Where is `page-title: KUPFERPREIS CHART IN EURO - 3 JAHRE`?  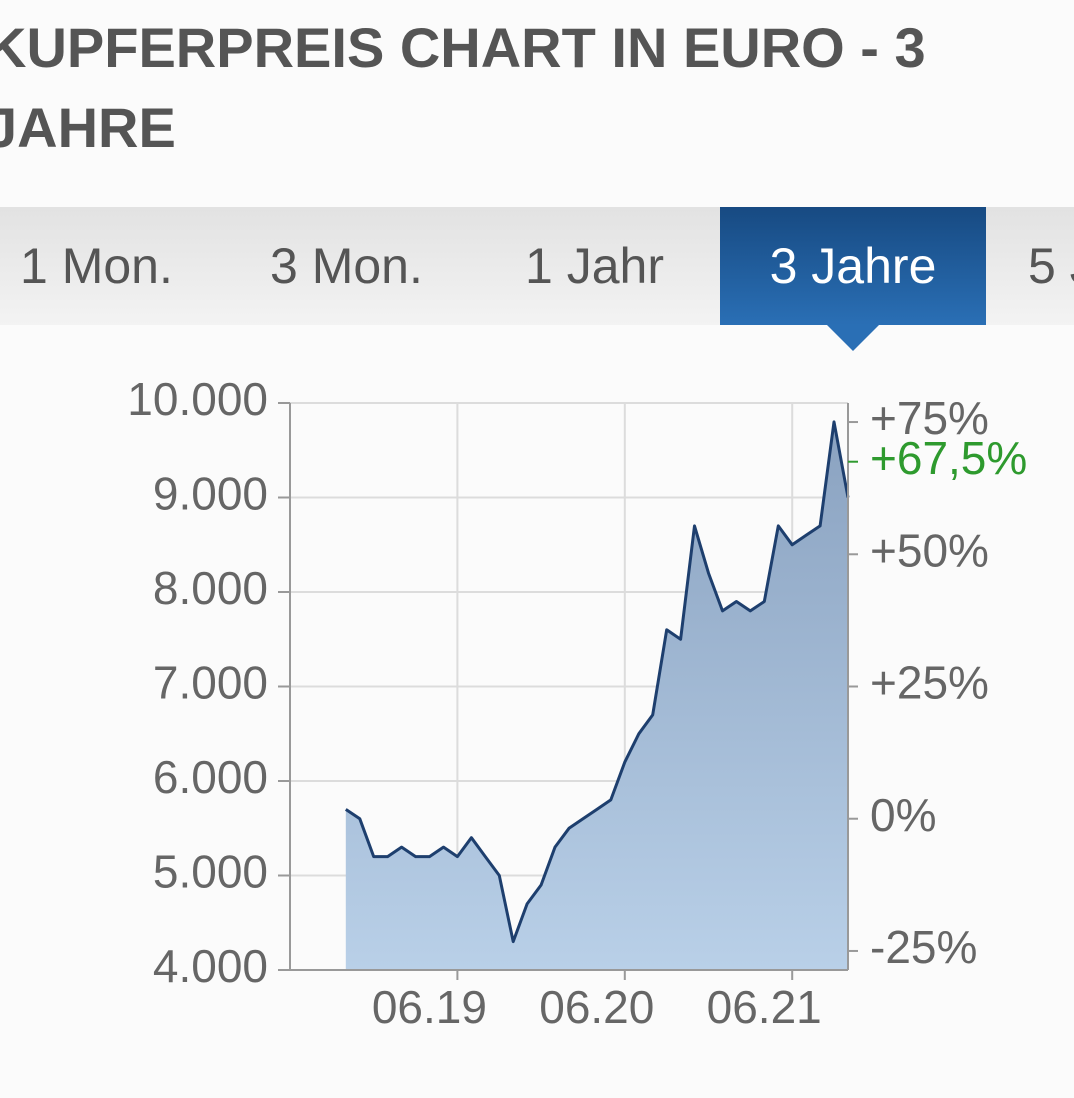
page-title: KUPFERPREIS CHART IN EURO - 3 JAHRE is located at coordinates (463, 87).